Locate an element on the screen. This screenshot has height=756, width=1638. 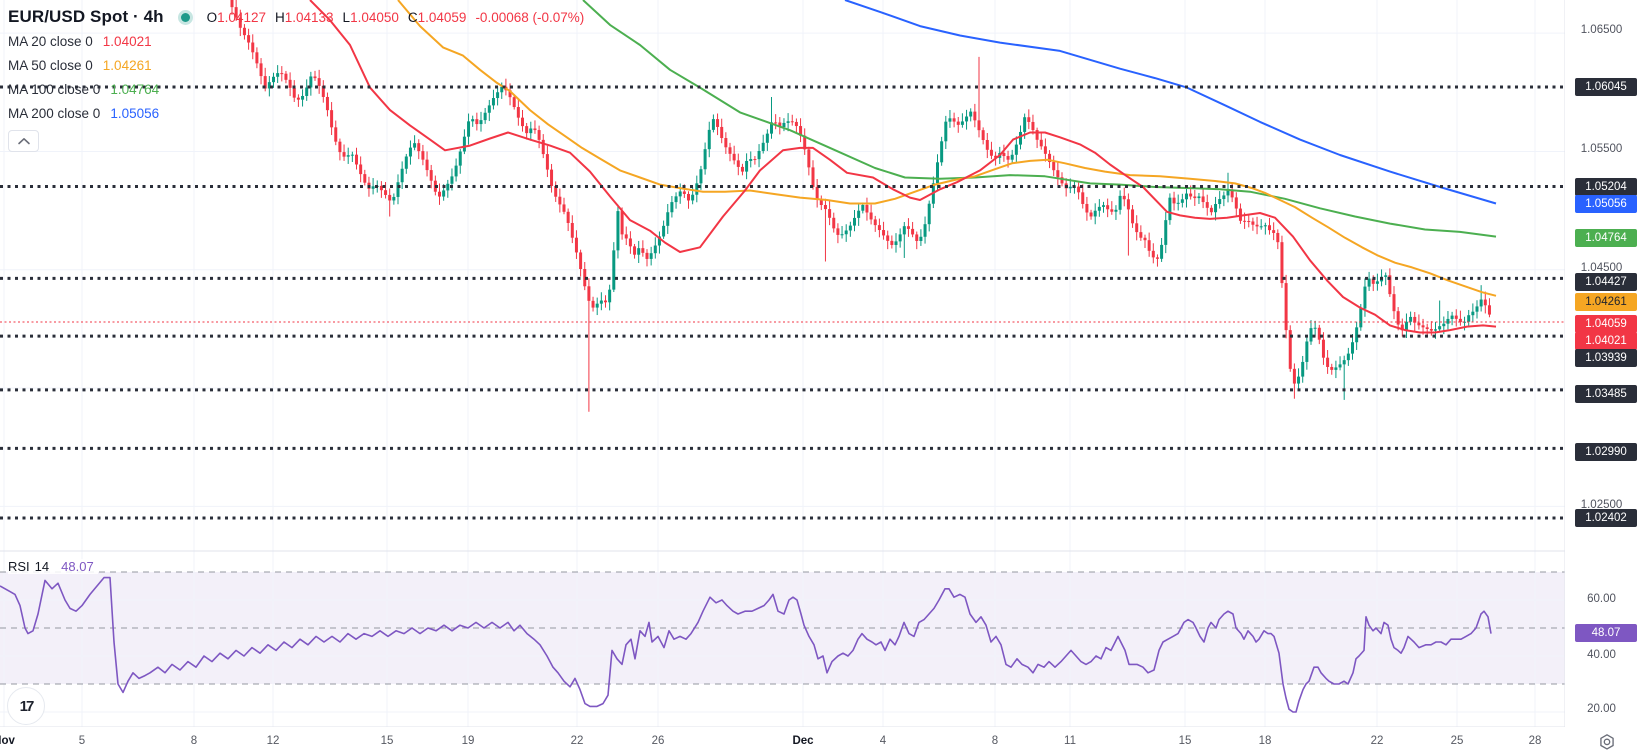
rsi-period: 14 is located at coordinates (42, 566).